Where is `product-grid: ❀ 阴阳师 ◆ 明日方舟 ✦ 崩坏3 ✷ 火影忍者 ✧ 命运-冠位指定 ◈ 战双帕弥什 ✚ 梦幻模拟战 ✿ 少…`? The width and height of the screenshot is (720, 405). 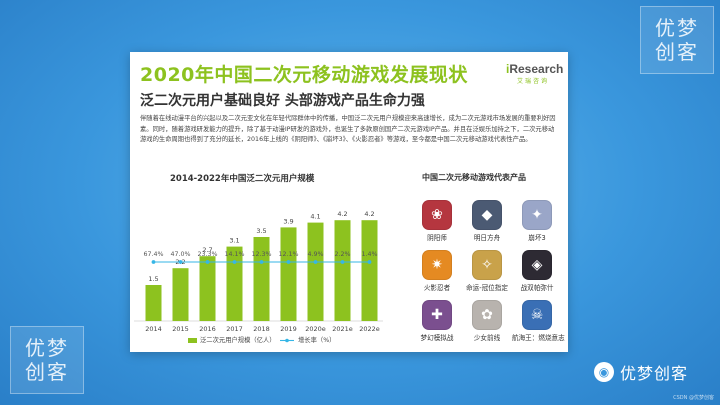 product-grid: ❀ 阴阳师 ◆ 明日方舟 ✦ 崩坏3 ✷ 火影忍者 ✧ 命运-冠位指定 ◈ 战双帕弥什 ✚ 梦幻模拟战 ✿ 少… is located at coordinates (488, 275).